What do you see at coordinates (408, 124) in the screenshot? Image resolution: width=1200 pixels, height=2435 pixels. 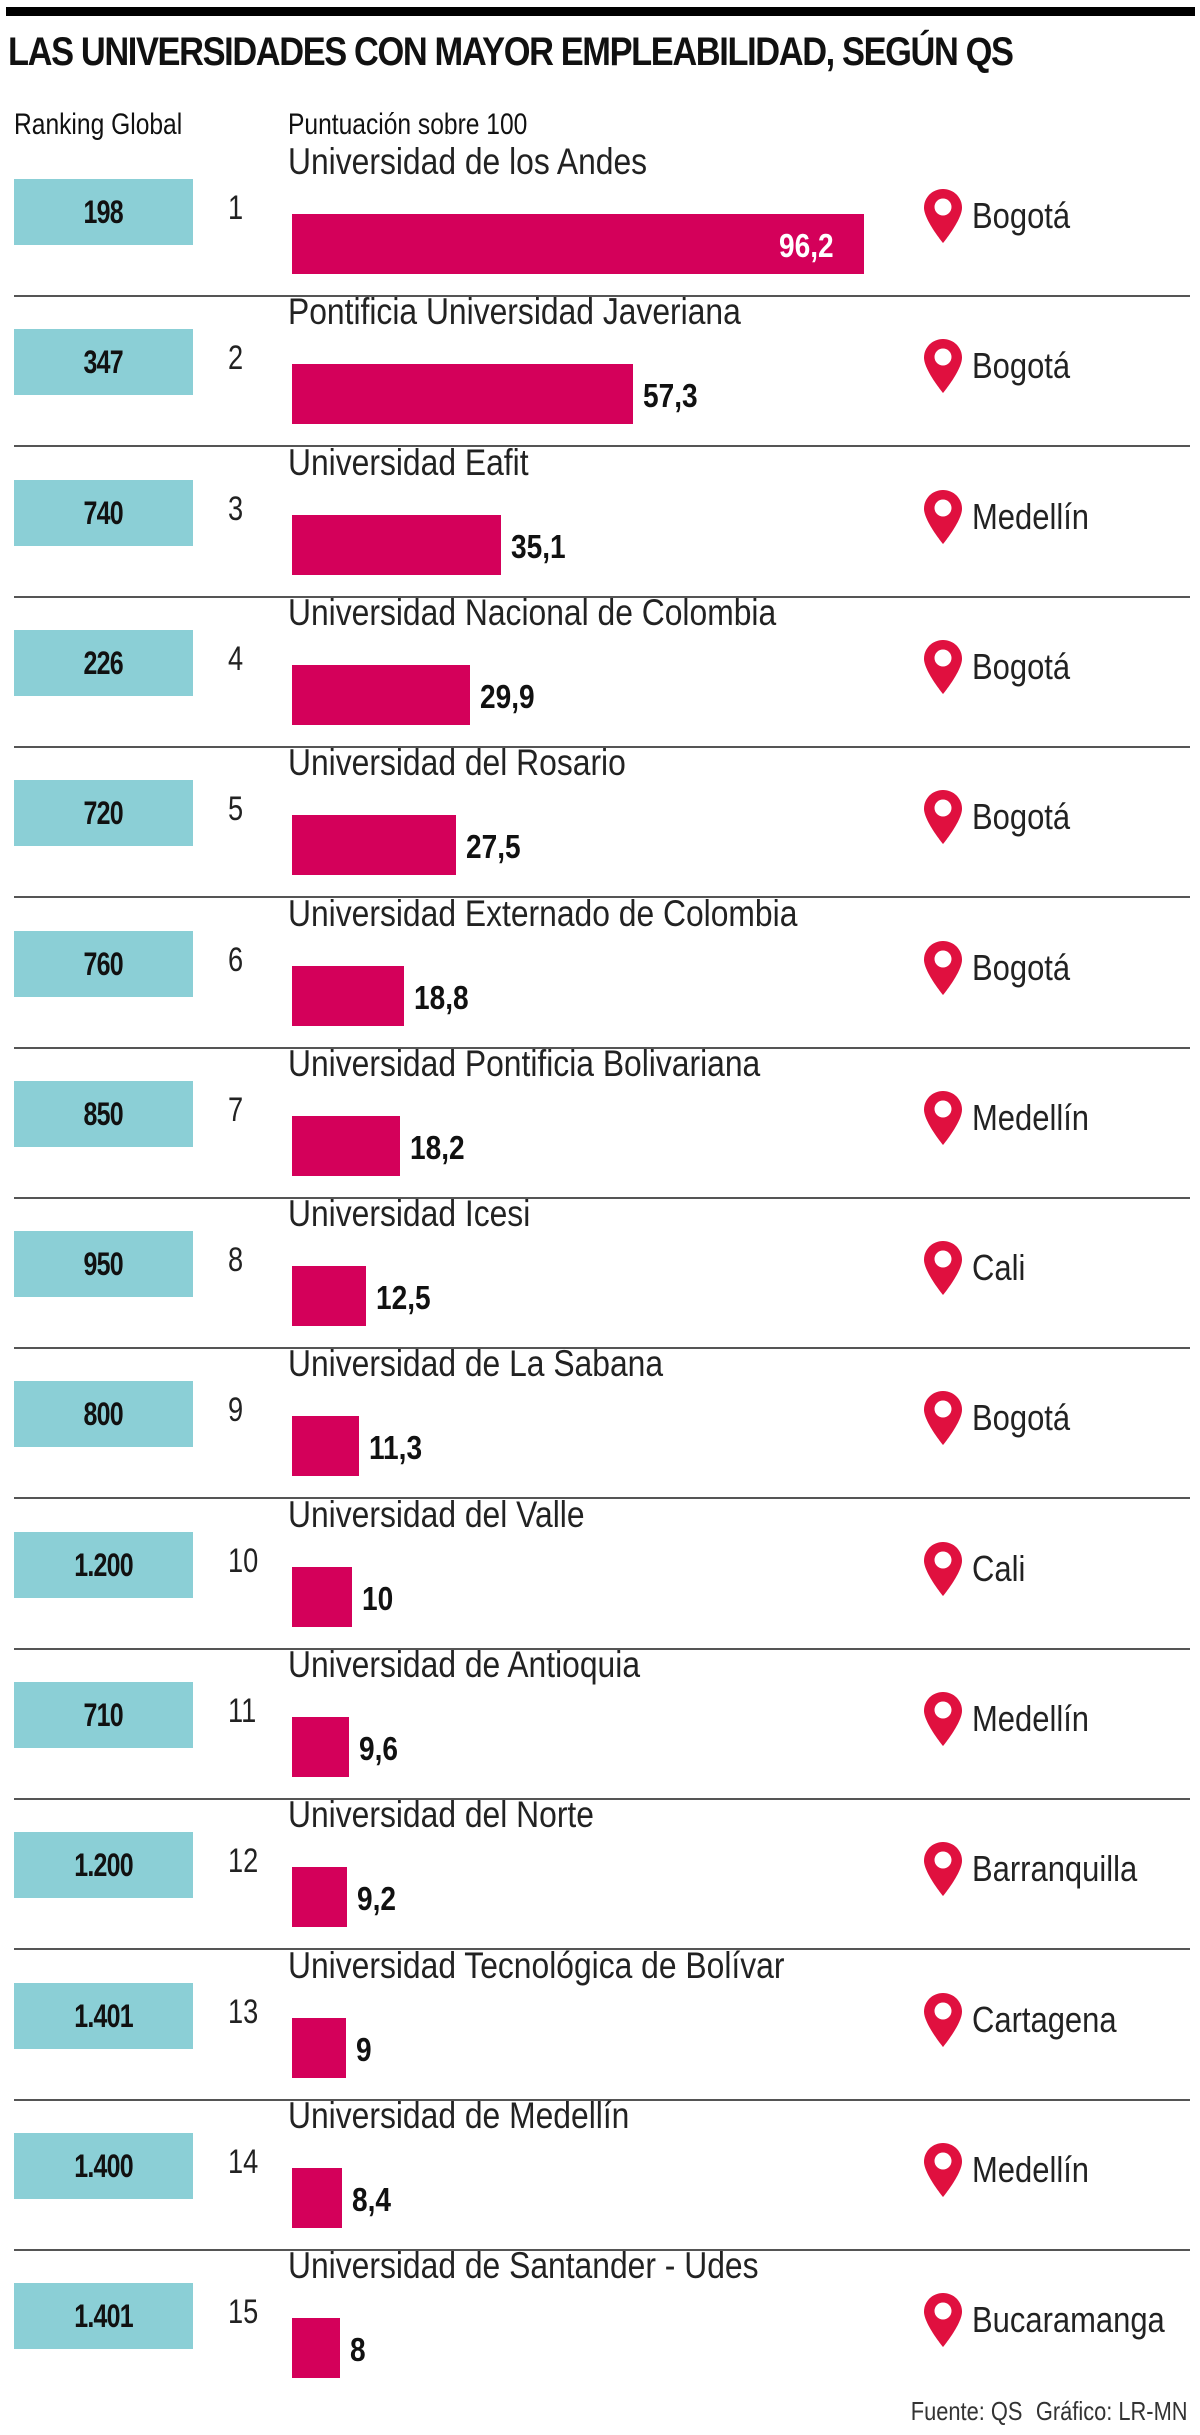 I see `score-header: Puntuación sobre 100` at bounding box center [408, 124].